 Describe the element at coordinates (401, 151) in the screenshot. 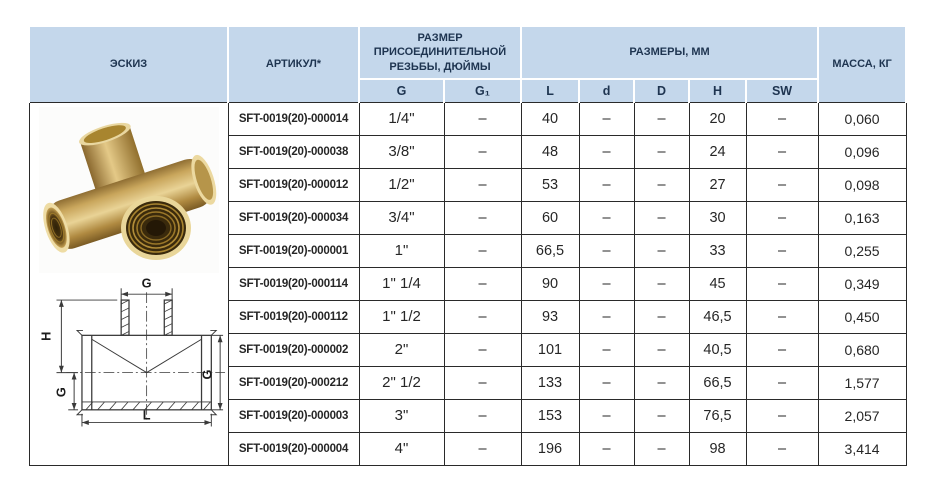

I see `cell-g: 3/8"` at that location.